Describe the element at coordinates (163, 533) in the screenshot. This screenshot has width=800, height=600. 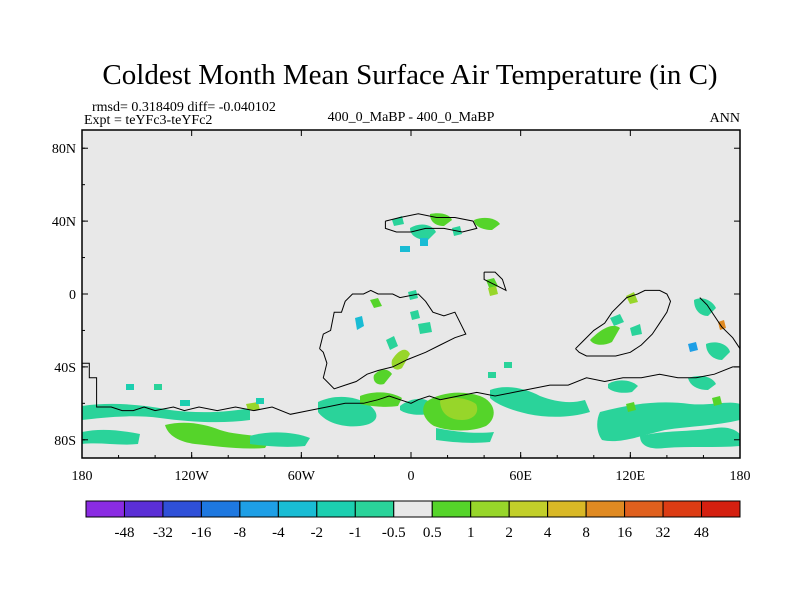
I see `colorbar-label: -32` at that location.